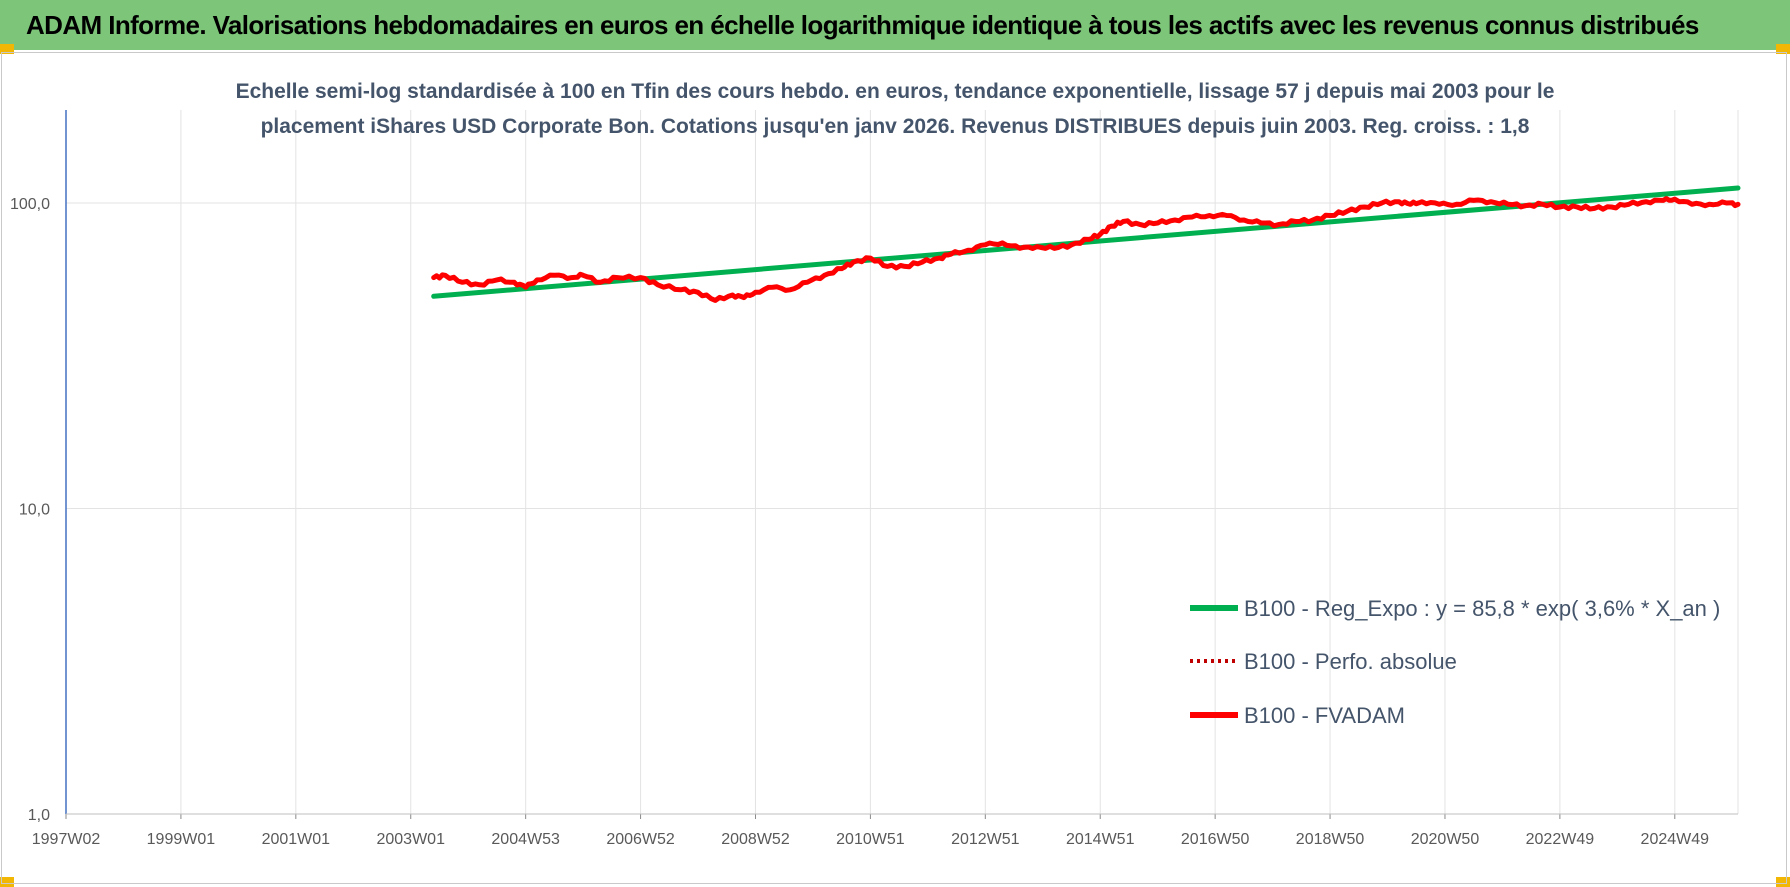 The width and height of the screenshot is (1790, 887). Describe the element at coordinates (1783, 49) in the screenshot. I see `corner-accent-right` at that location.